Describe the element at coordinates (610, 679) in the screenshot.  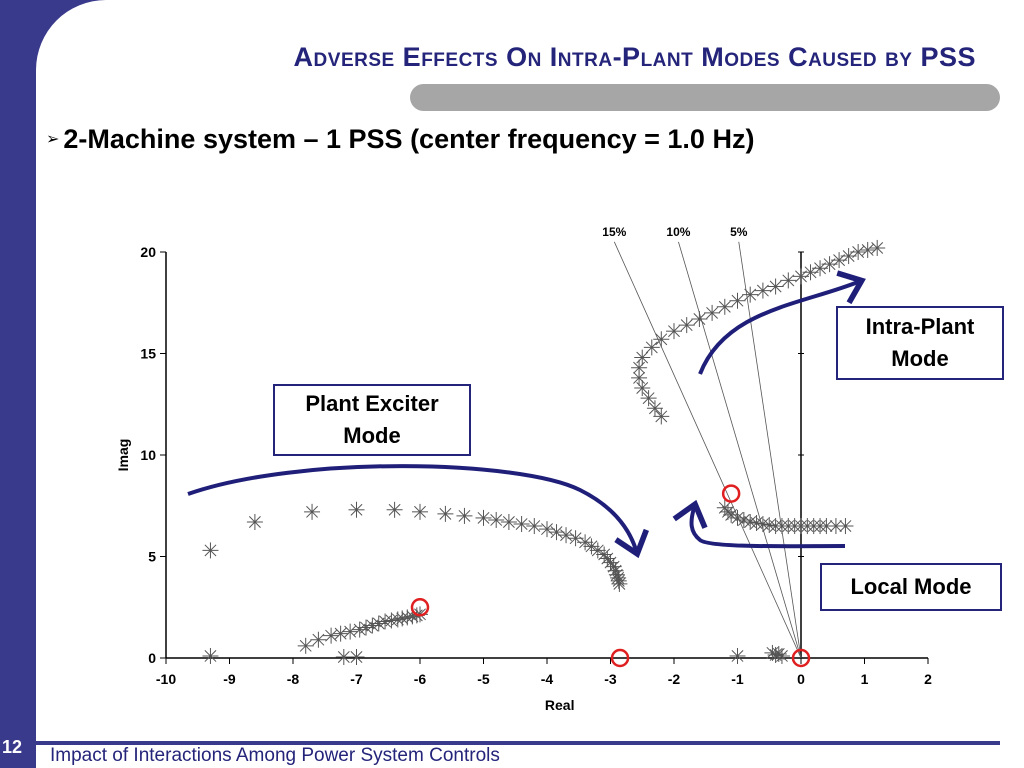
I see `x-tick-label: -3` at that location.